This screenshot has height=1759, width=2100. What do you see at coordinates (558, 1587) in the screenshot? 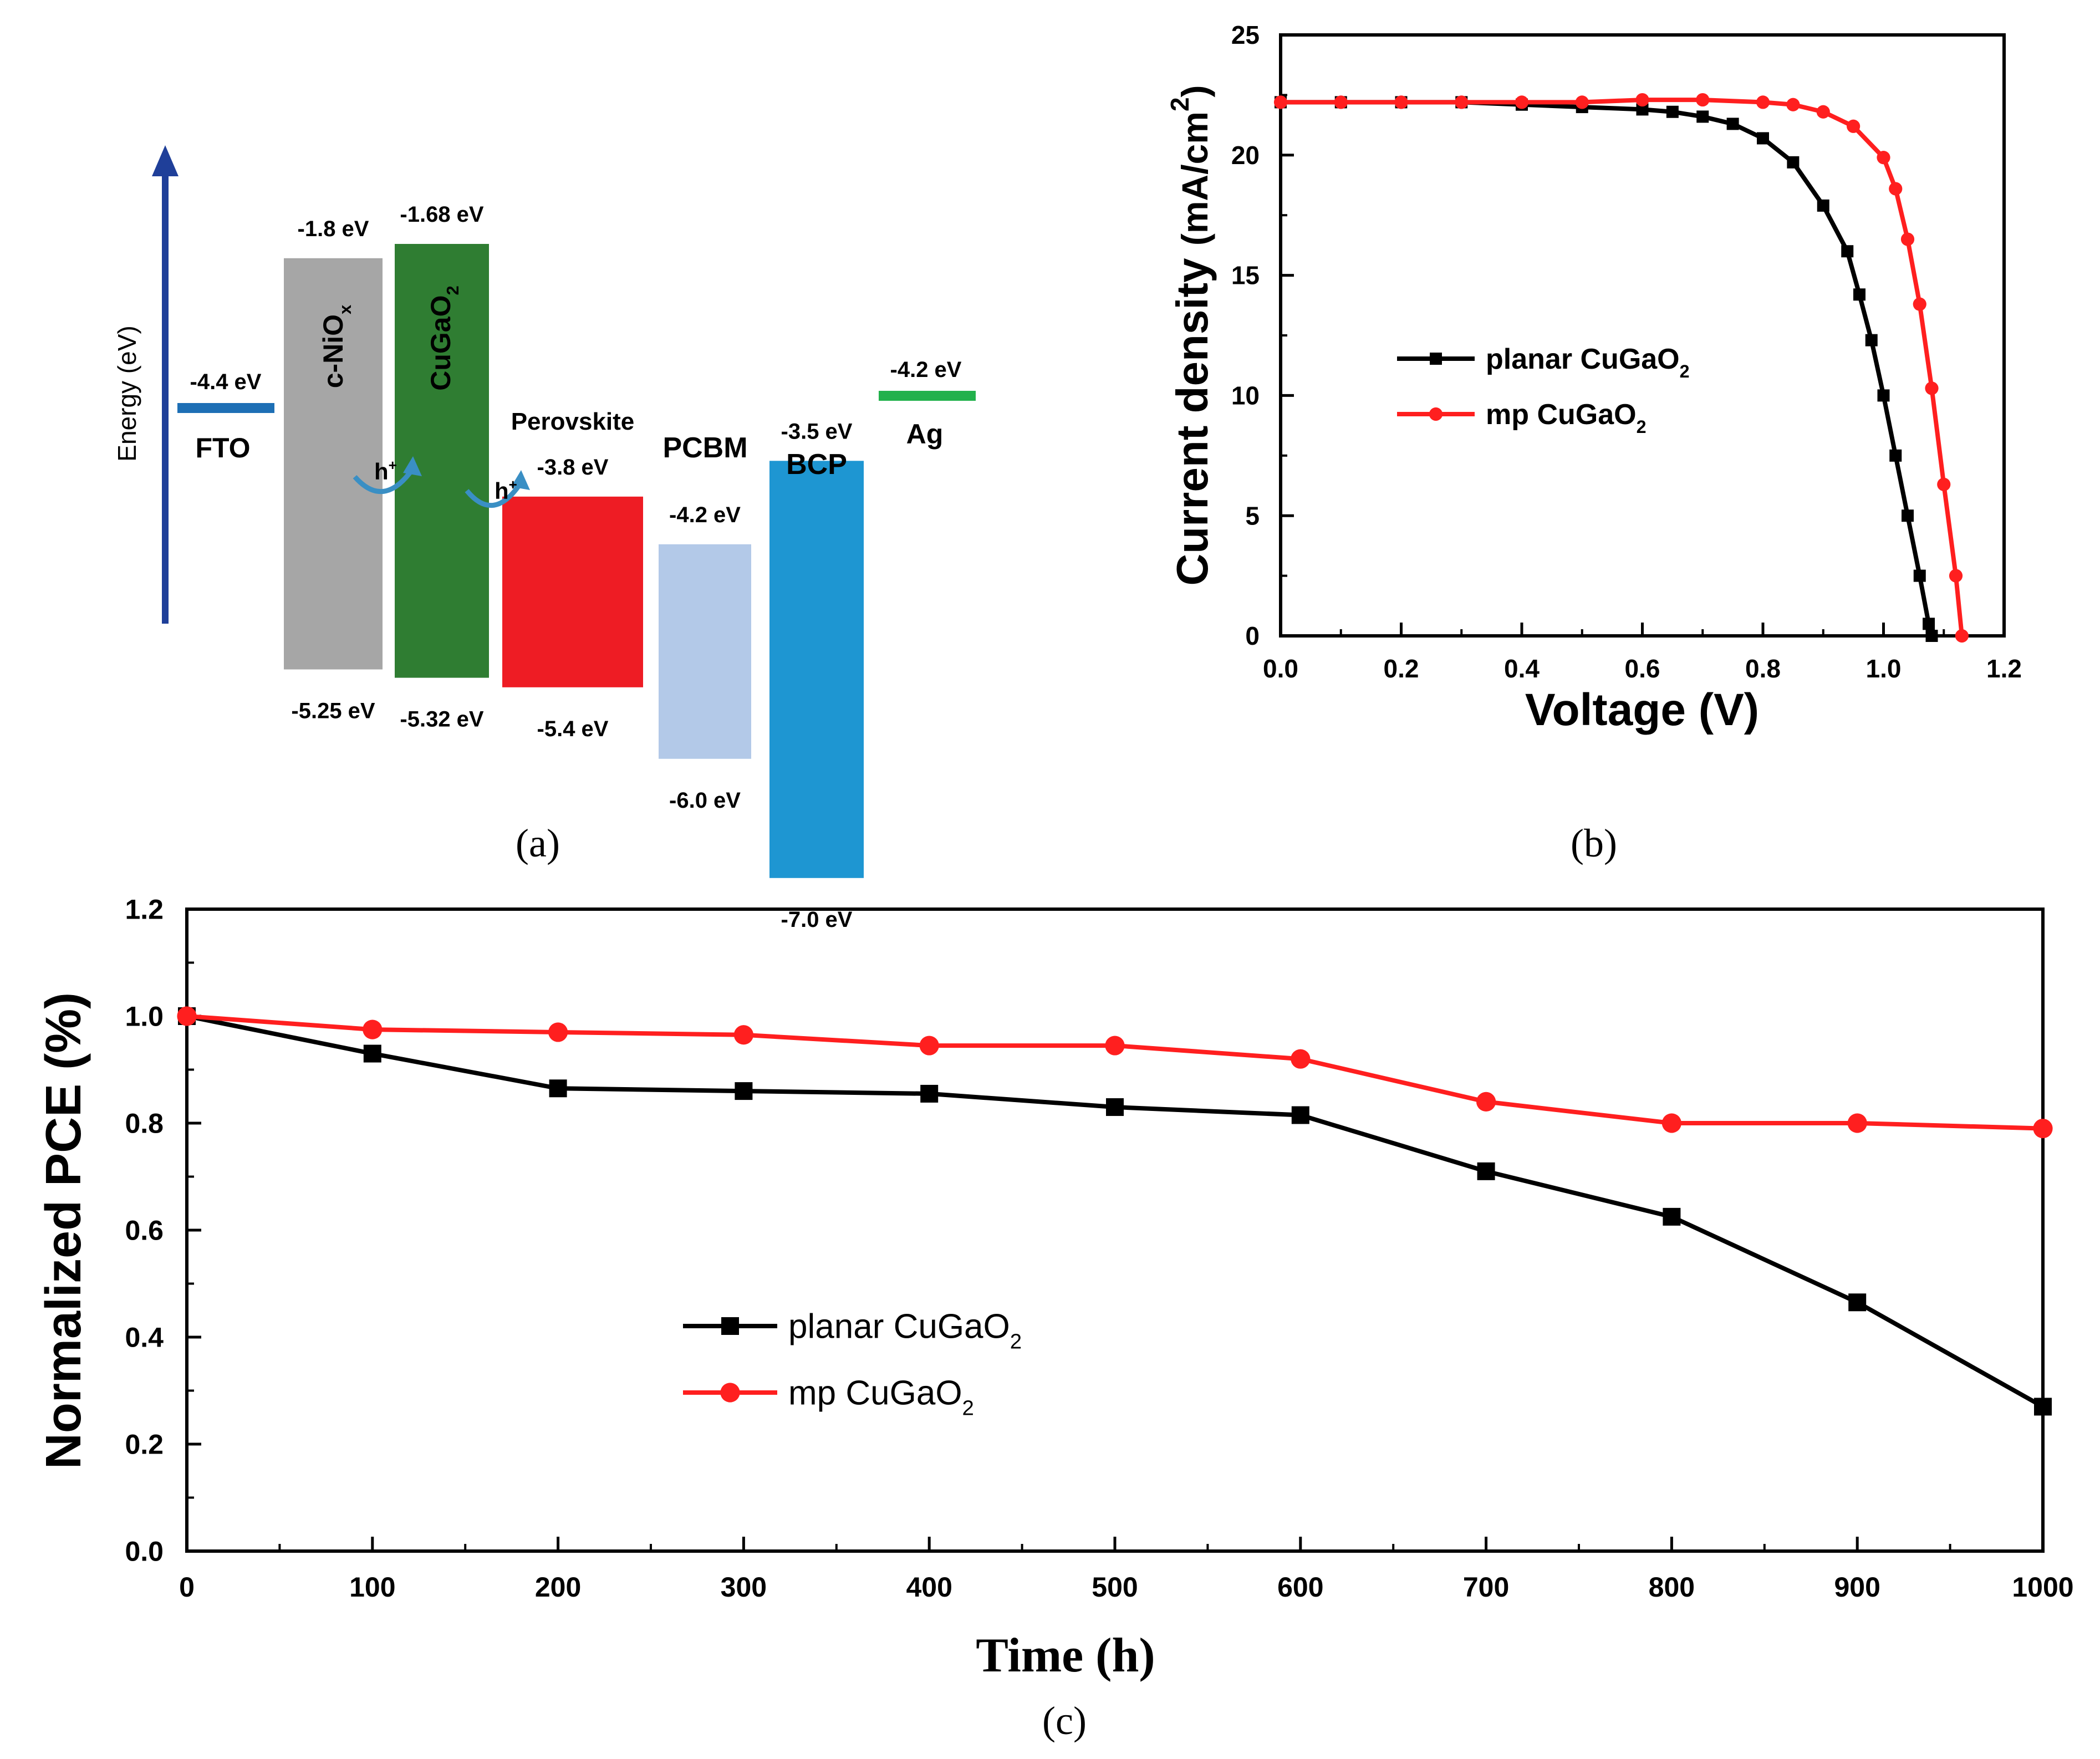
I see `x-tick-label: 200` at bounding box center [558, 1587].